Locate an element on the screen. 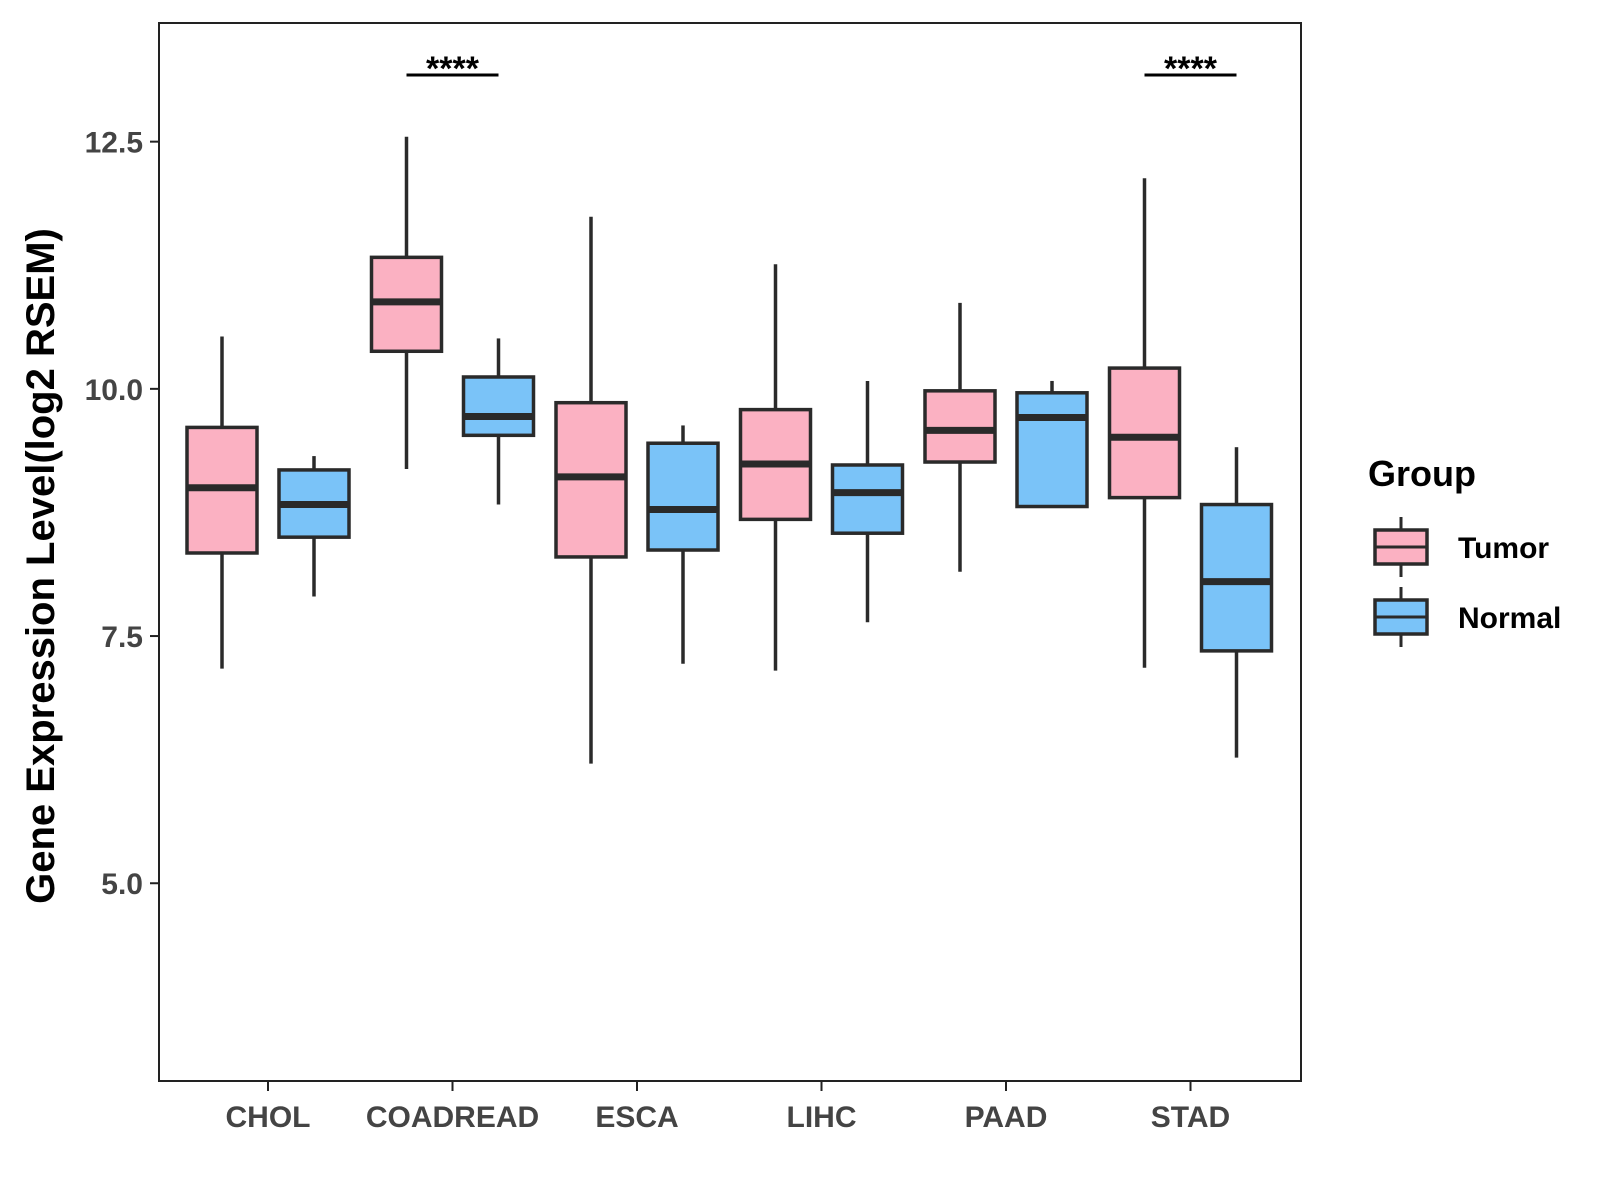  y-tick-label: 12.5 is located at coordinates (114, 143).